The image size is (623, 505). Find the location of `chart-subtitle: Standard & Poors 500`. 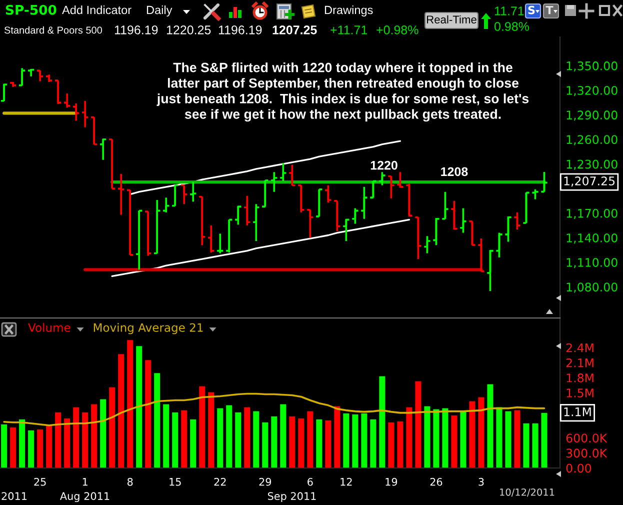

chart-subtitle: Standard & Poors 500 is located at coordinates (53, 30).